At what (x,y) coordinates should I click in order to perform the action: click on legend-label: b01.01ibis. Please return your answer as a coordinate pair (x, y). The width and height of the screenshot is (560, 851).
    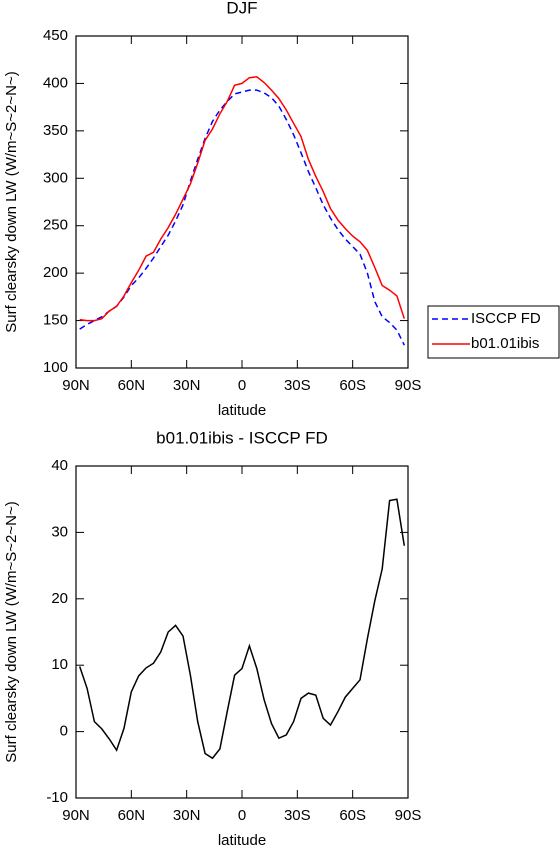
    Looking at the image, I should click on (505, 343).